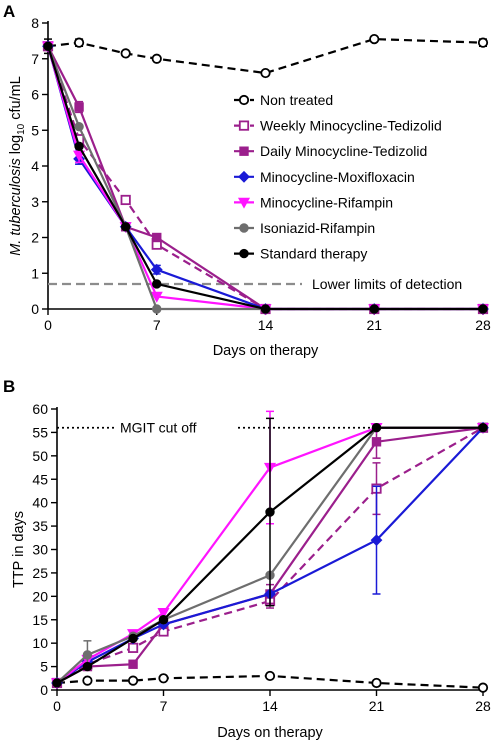 This screenshot has width=491, height=741. I want to click on panel-b-y-tick-label: 25, so click(40, 573).